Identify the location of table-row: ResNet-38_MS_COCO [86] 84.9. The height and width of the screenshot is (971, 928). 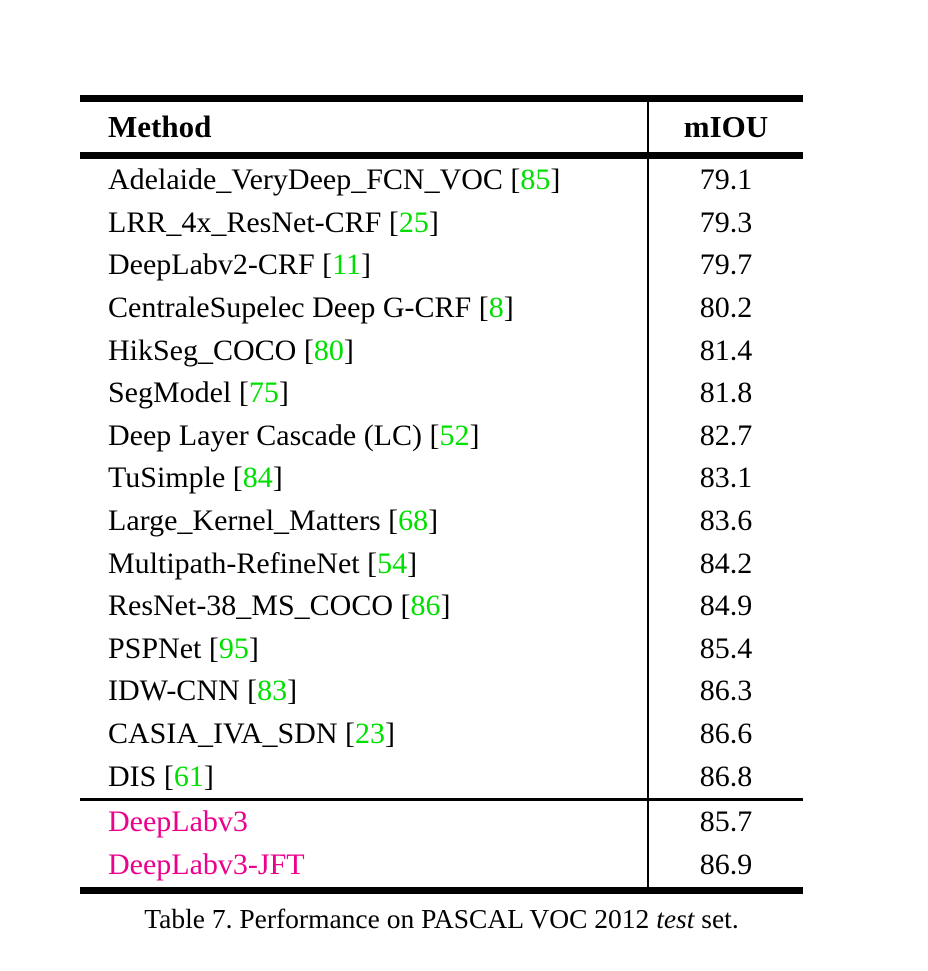
(441, 606).